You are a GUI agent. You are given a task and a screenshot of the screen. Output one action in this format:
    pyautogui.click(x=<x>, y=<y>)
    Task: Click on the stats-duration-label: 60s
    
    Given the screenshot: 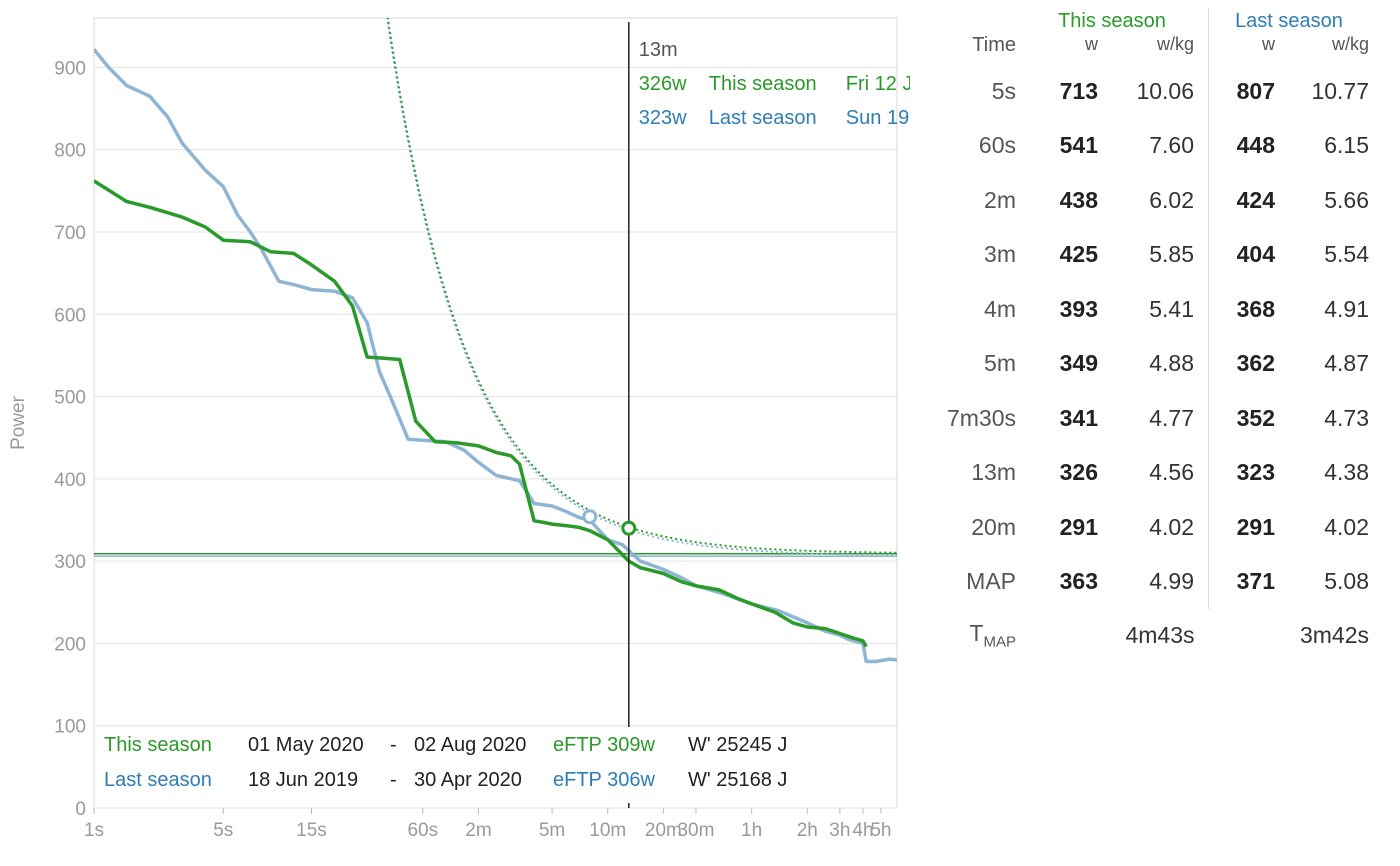 What is the action you would take?
    pyautogui.click(x=997, y=145)
    